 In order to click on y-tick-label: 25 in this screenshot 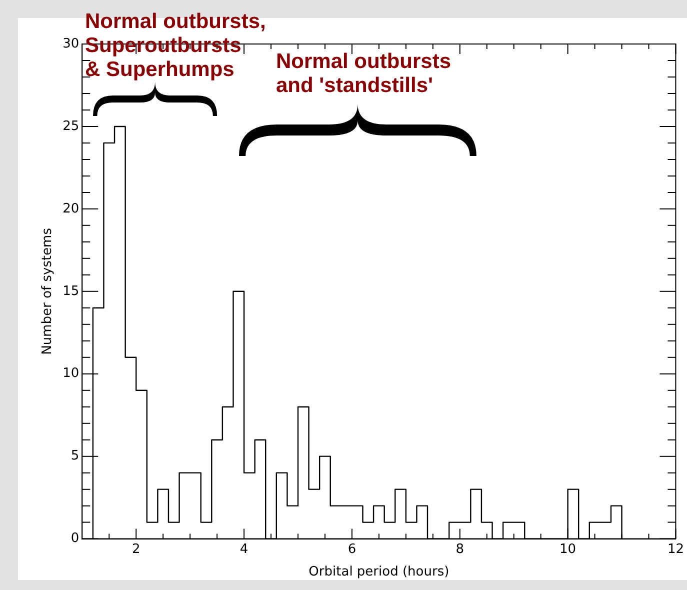, I will do `click(71, 126)`.